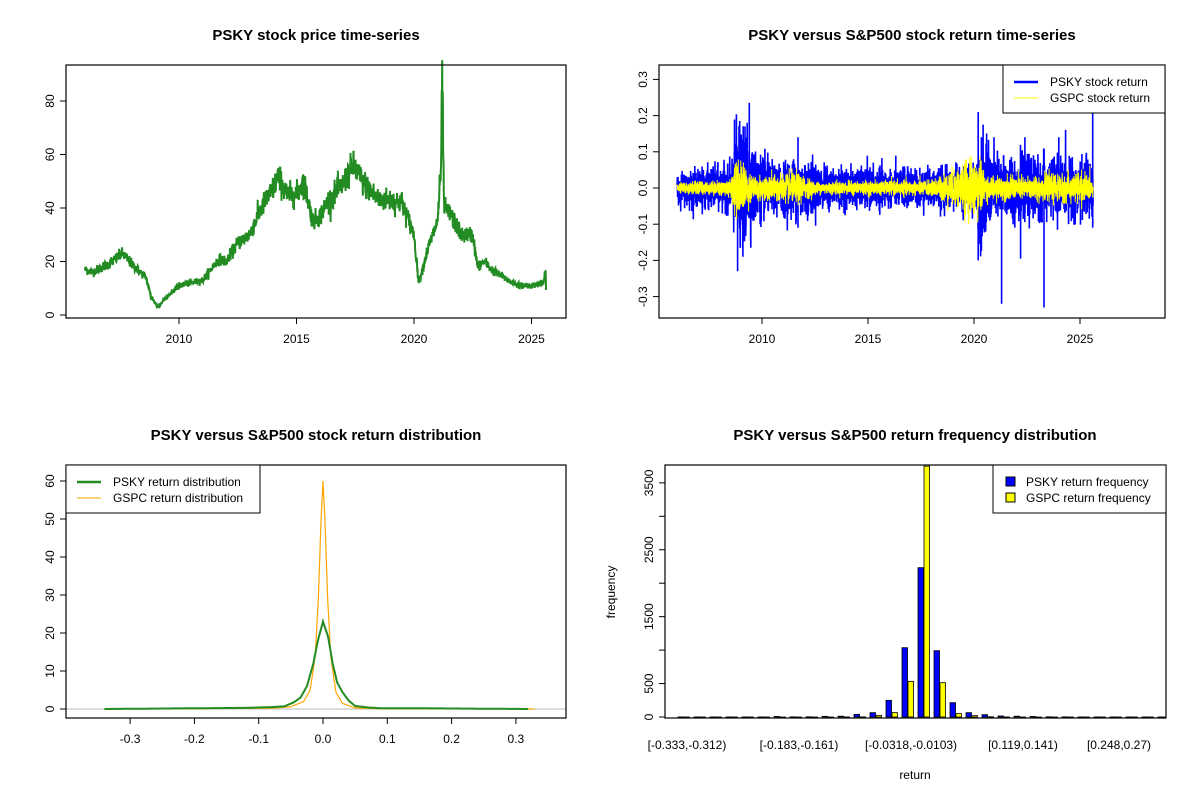 Image resolution: width=1200 pixels, height=800 pixels. Describe the element at coordinates (1010, 481) in the screenshot. I see `legend-swatch-psky` at that location.